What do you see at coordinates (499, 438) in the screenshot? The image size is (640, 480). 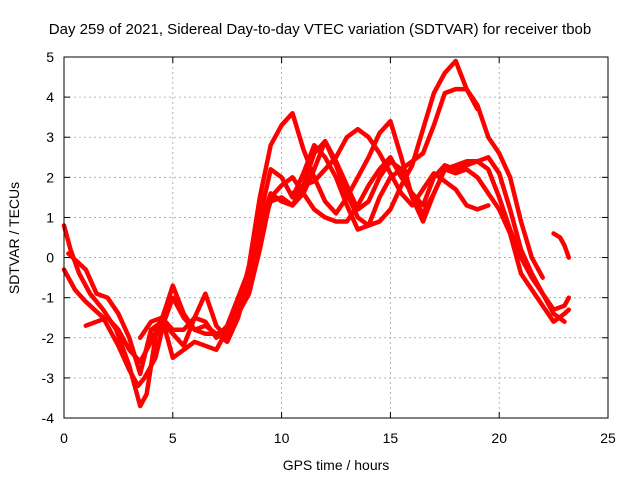 I see `x-tick-label: 20` at bounding box center [499, 438].